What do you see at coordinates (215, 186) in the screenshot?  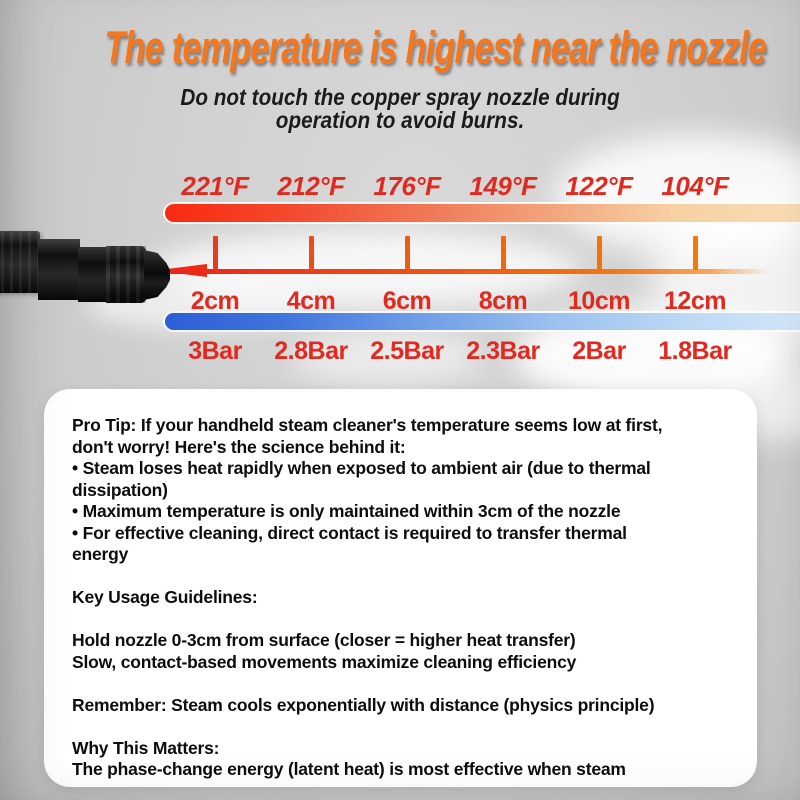 I see `temperature-label: 221°F` at bounding box center [215, 186].